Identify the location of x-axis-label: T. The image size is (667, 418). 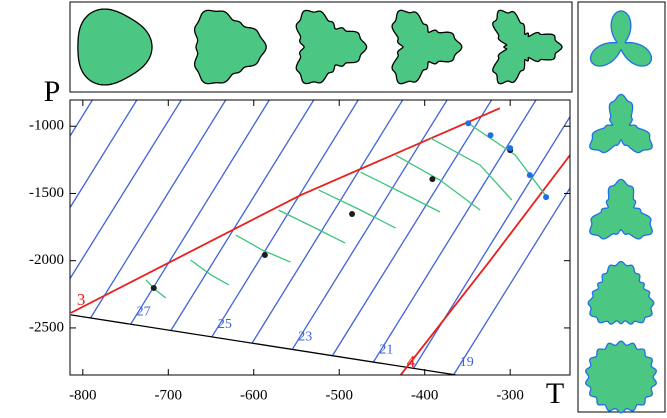
(555, 393).